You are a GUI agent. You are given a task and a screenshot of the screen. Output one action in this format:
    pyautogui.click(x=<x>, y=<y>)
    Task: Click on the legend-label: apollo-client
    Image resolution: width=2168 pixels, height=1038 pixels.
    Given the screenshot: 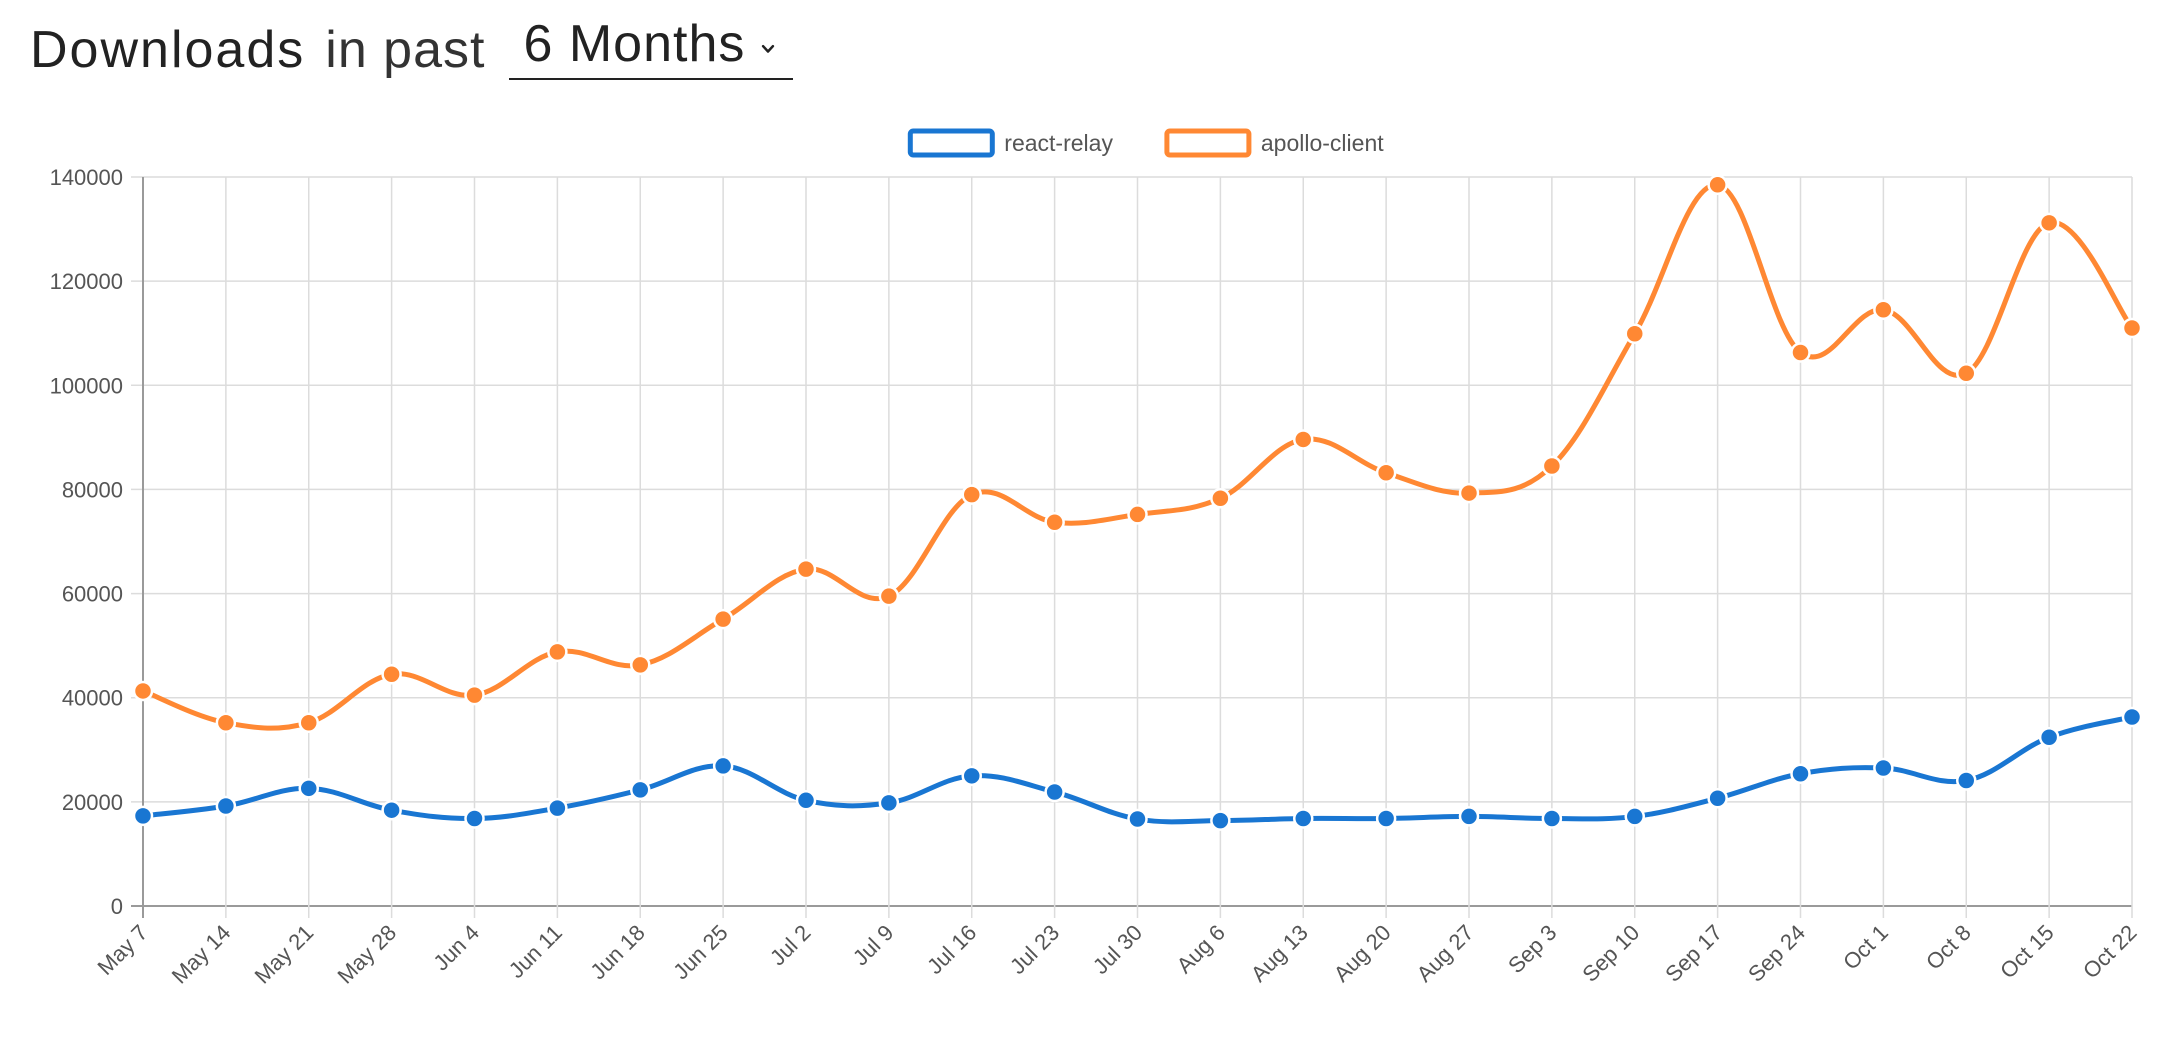 What is the action you would take?
    pyautogui.click(x=1322, y=143)
    